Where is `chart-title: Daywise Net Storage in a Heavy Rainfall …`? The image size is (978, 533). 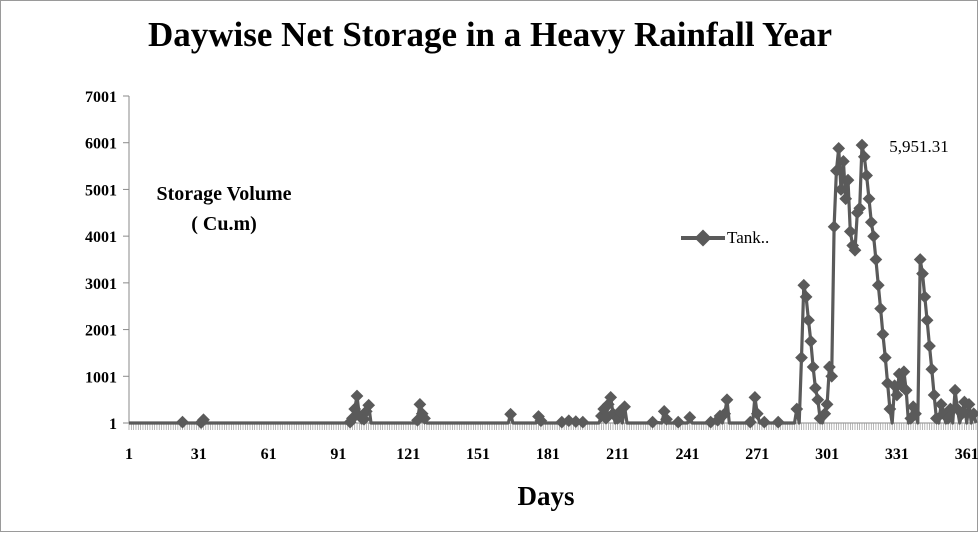
chart-title: Daywise Net Storage in a Heavy Rainfall … is located at coordinates (490, 34).